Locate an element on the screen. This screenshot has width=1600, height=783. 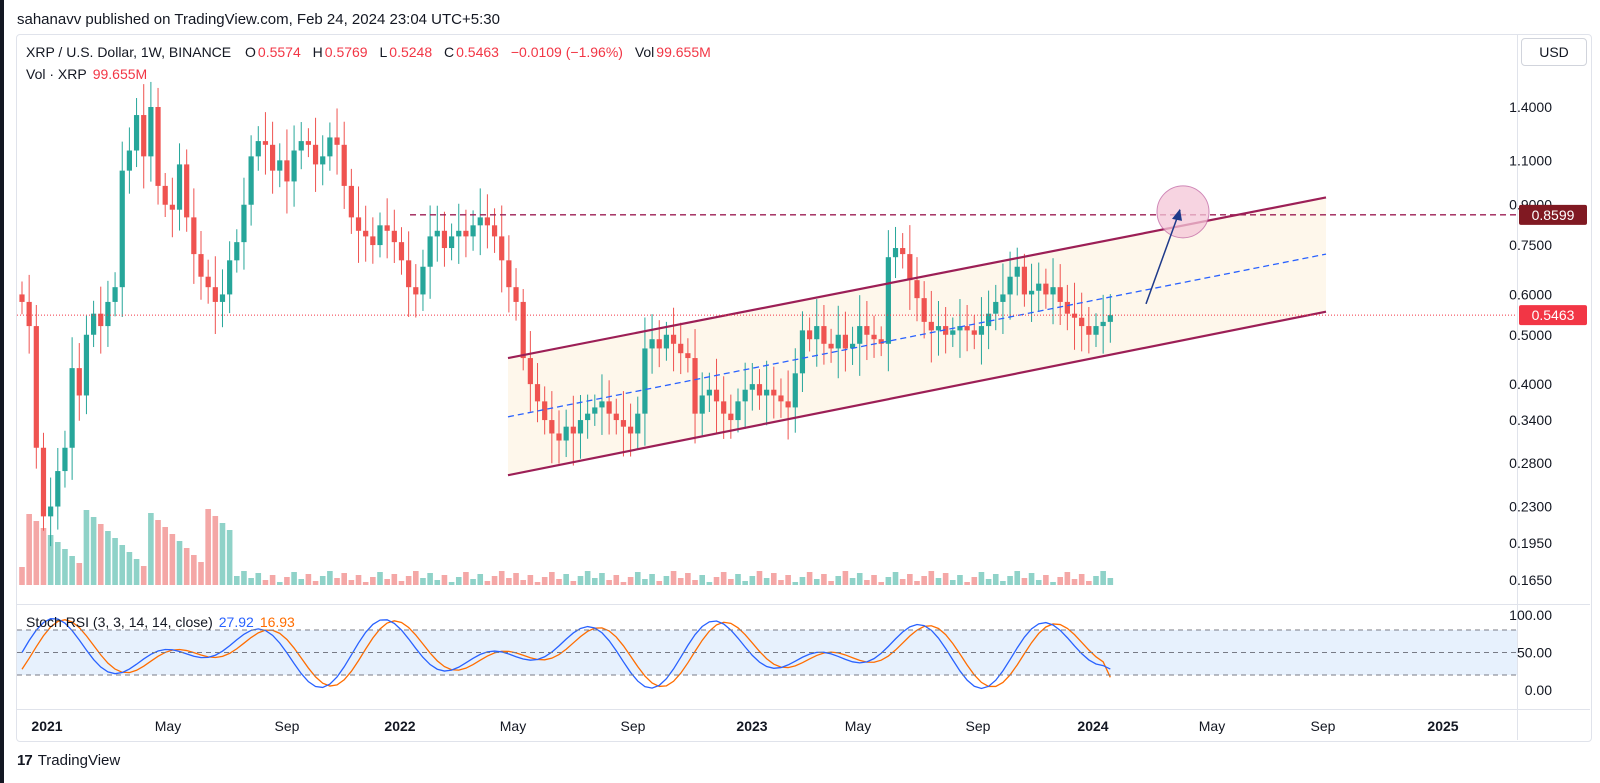
channel-mid-line is located at coordinates (917, 335).